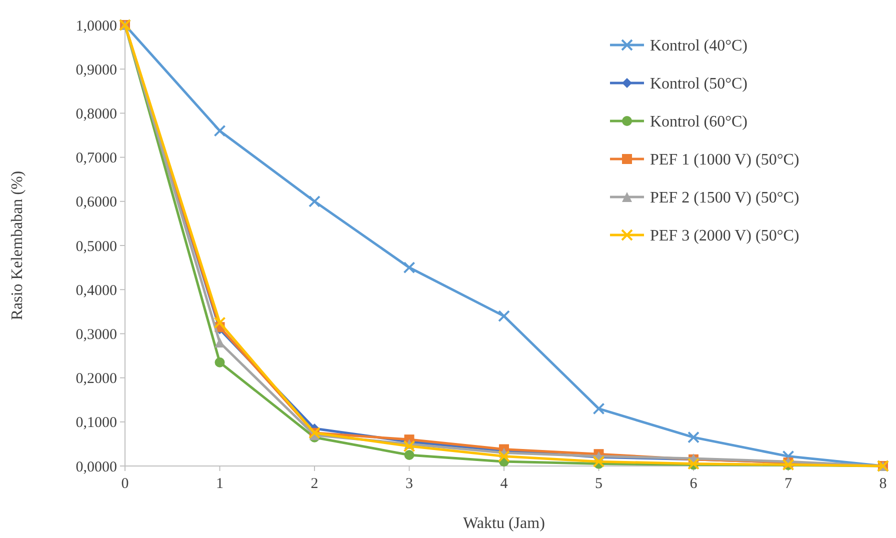  Describe the element at coordinates (699, 46) in the screenshot. I see `legend-label: Kontrol (40°C)` at that location.